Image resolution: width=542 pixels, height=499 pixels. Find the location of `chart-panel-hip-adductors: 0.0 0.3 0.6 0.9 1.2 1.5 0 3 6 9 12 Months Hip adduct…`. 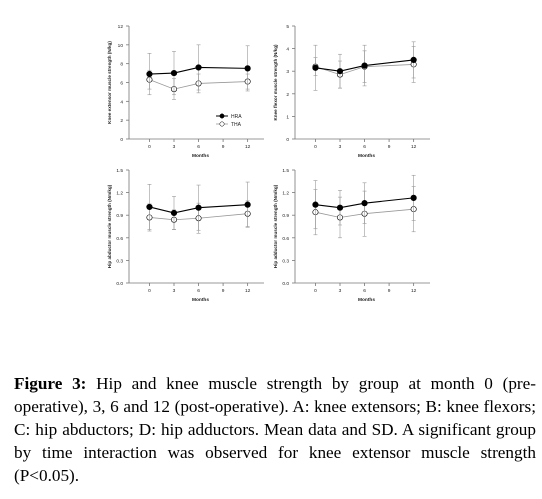

chart-panel-hip-adductors: 0.0 0.3 0.6 0.9 1.2 1.5 0 3 6 9 12 Months Hip adduct… is located at coordinates (351, 237).